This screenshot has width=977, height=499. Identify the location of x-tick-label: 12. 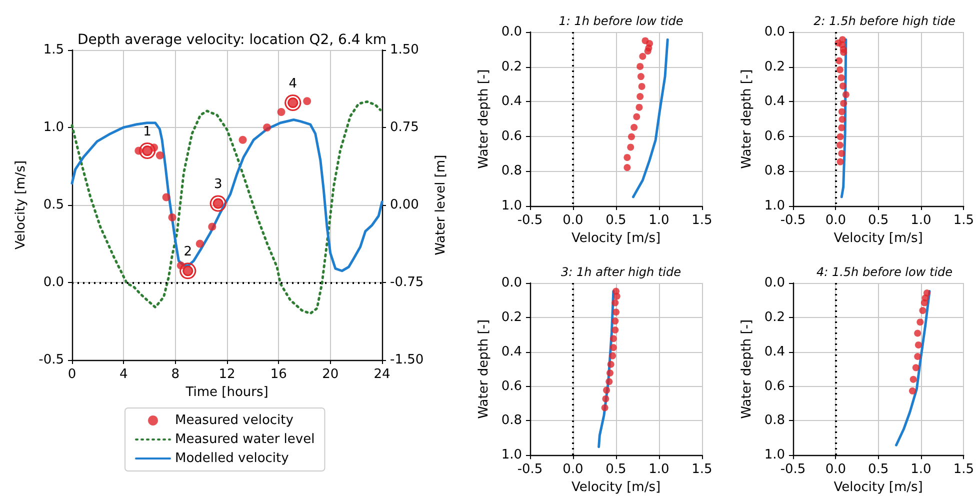
(227, 374).